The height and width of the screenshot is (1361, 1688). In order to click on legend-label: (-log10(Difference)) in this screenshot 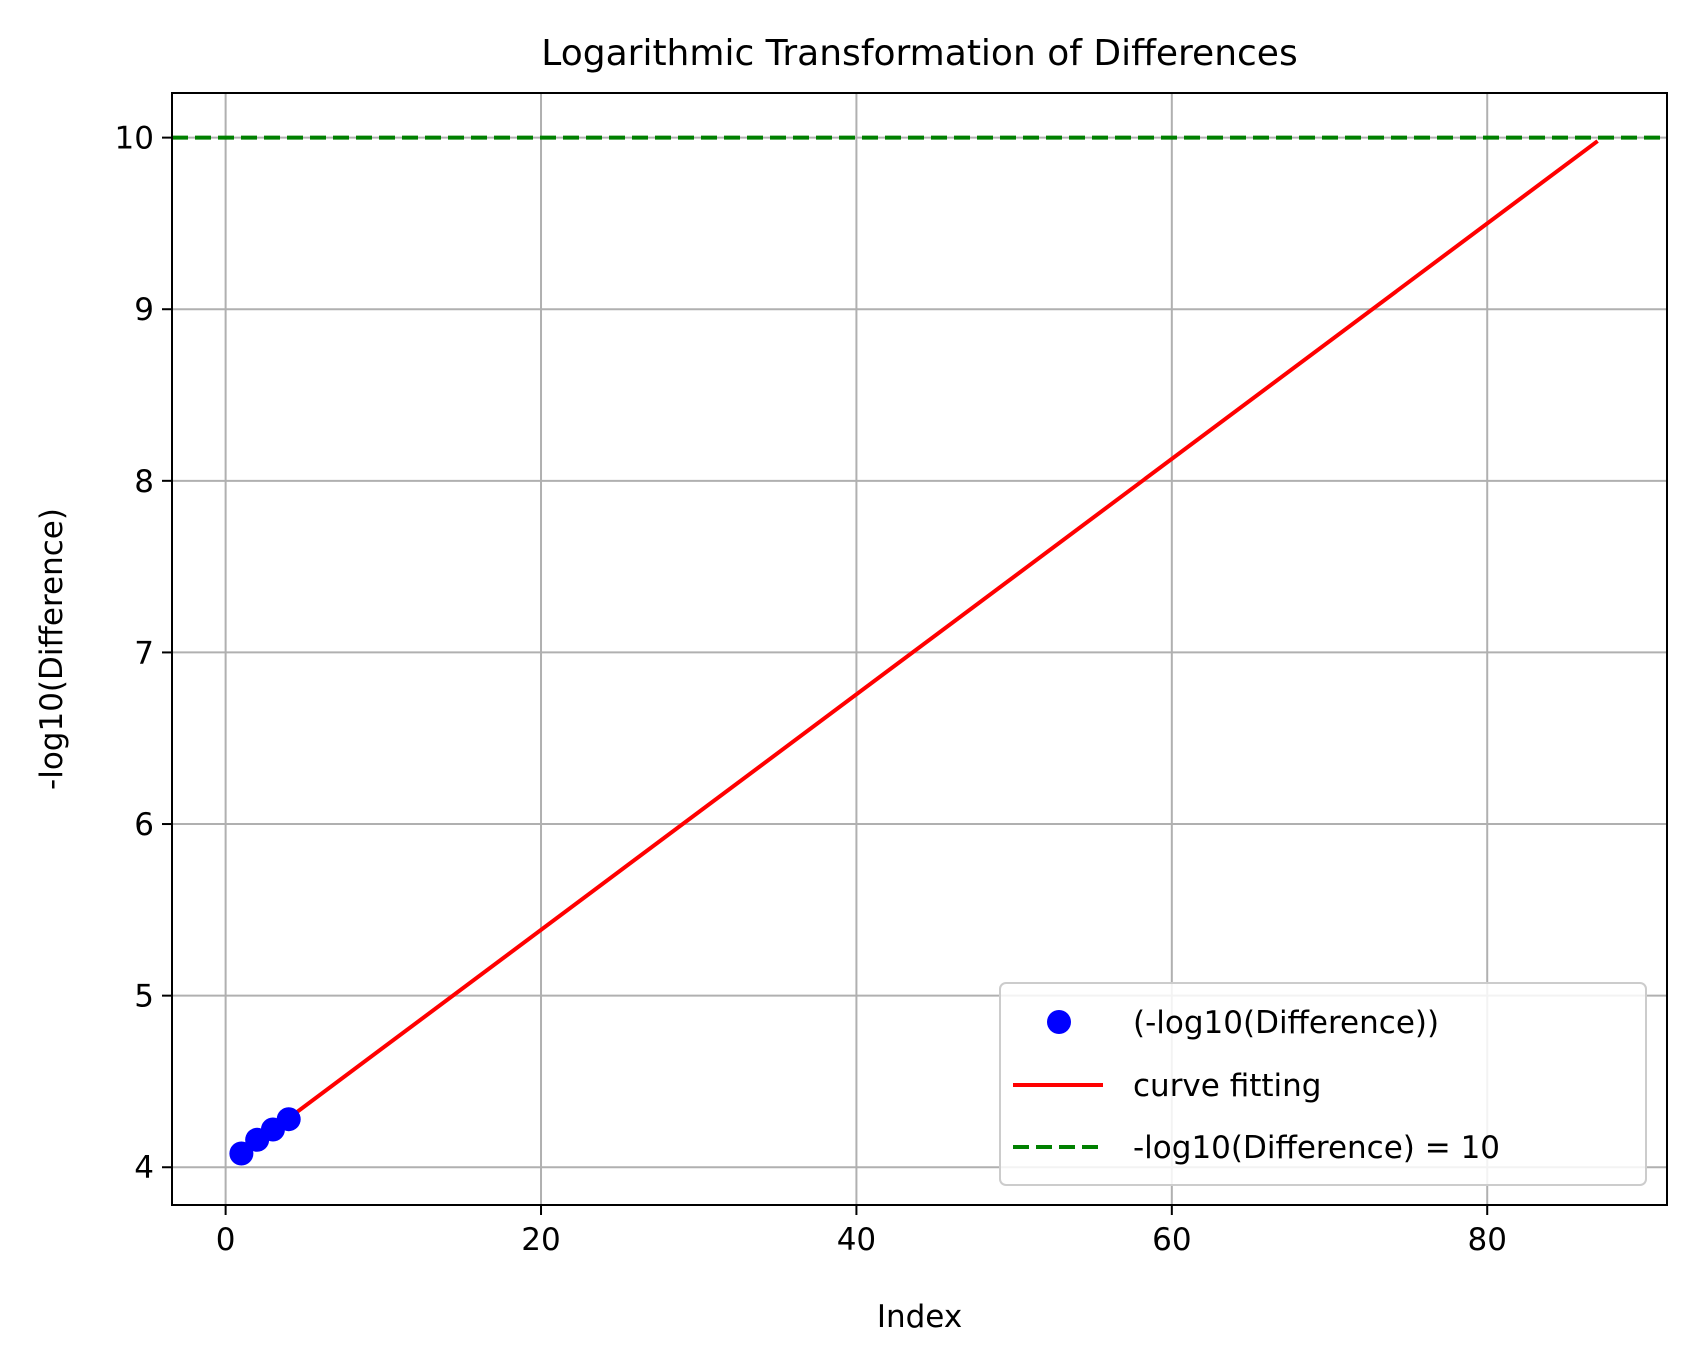, I will do `click(1286, 1023)`.